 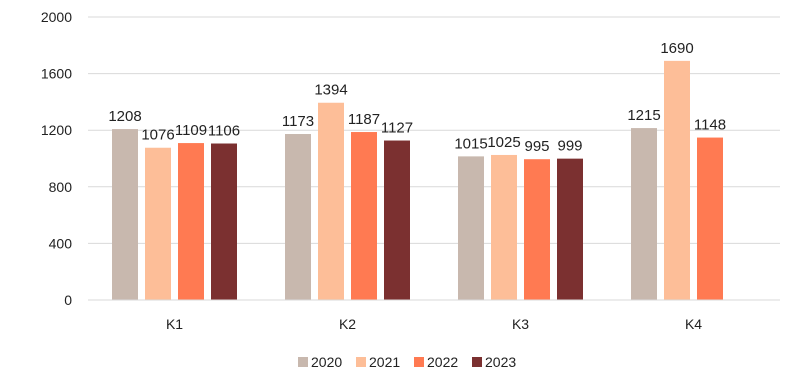 I want to click on y-tick-label: 0, so click(x=68, y=300).